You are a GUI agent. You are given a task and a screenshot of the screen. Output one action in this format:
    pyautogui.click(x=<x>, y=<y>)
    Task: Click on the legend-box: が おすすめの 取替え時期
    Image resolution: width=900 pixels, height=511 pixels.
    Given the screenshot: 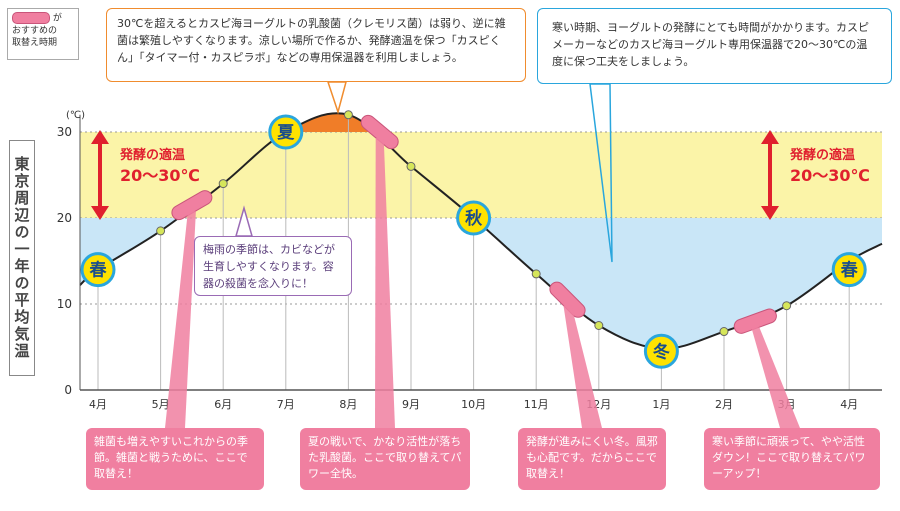 What is the action you would take?
    pyautogui.click(x=43, y=34)
    